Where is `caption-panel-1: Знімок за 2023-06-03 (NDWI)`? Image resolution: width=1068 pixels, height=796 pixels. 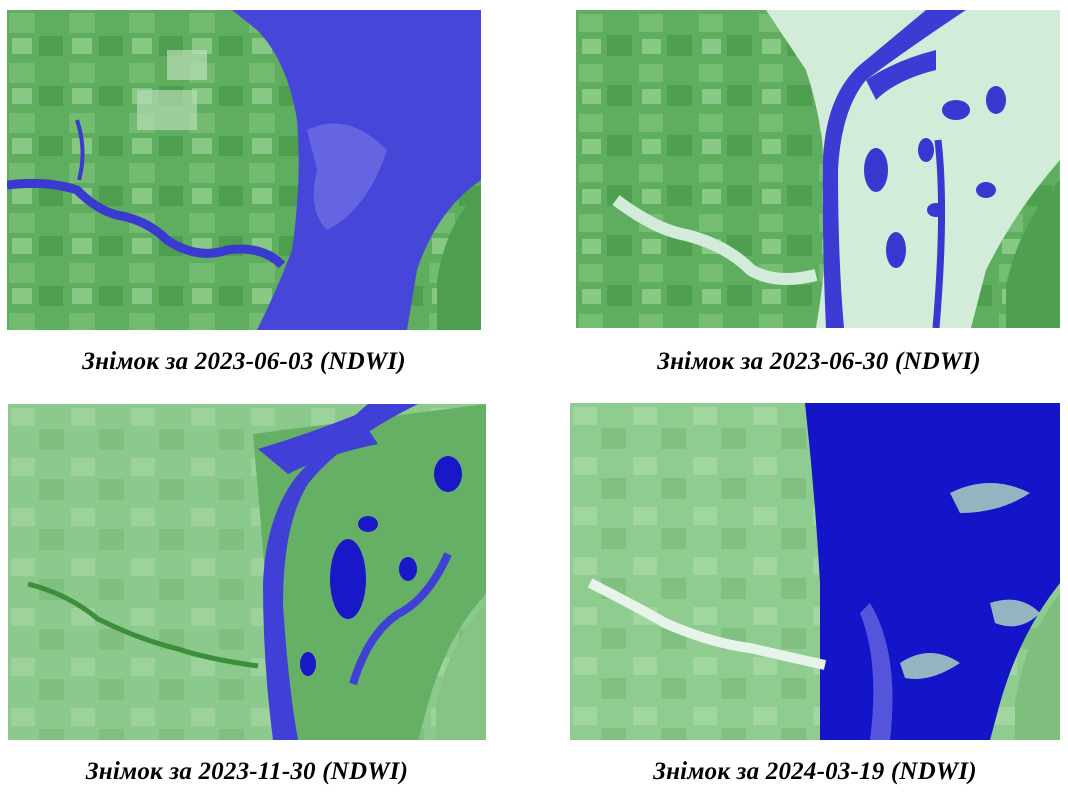 caption-panel-1: Знімок за 2023-06-03 (NDWI) is located at coordinates (244, 361).